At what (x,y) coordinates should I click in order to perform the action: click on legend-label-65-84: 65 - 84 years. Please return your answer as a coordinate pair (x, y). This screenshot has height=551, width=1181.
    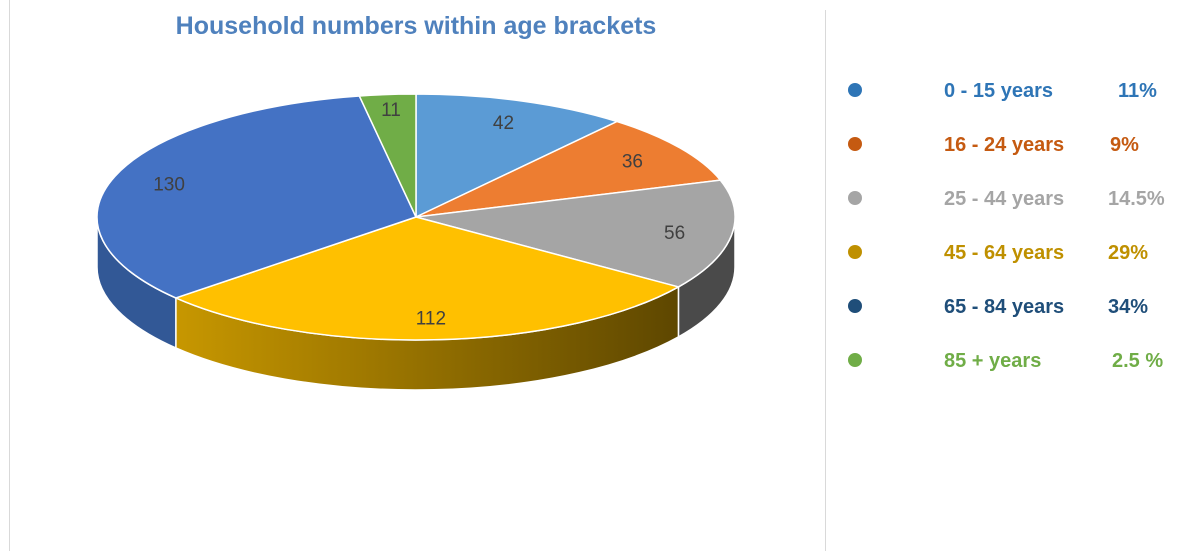
    Looking at the image, I should click on (1004, 307).